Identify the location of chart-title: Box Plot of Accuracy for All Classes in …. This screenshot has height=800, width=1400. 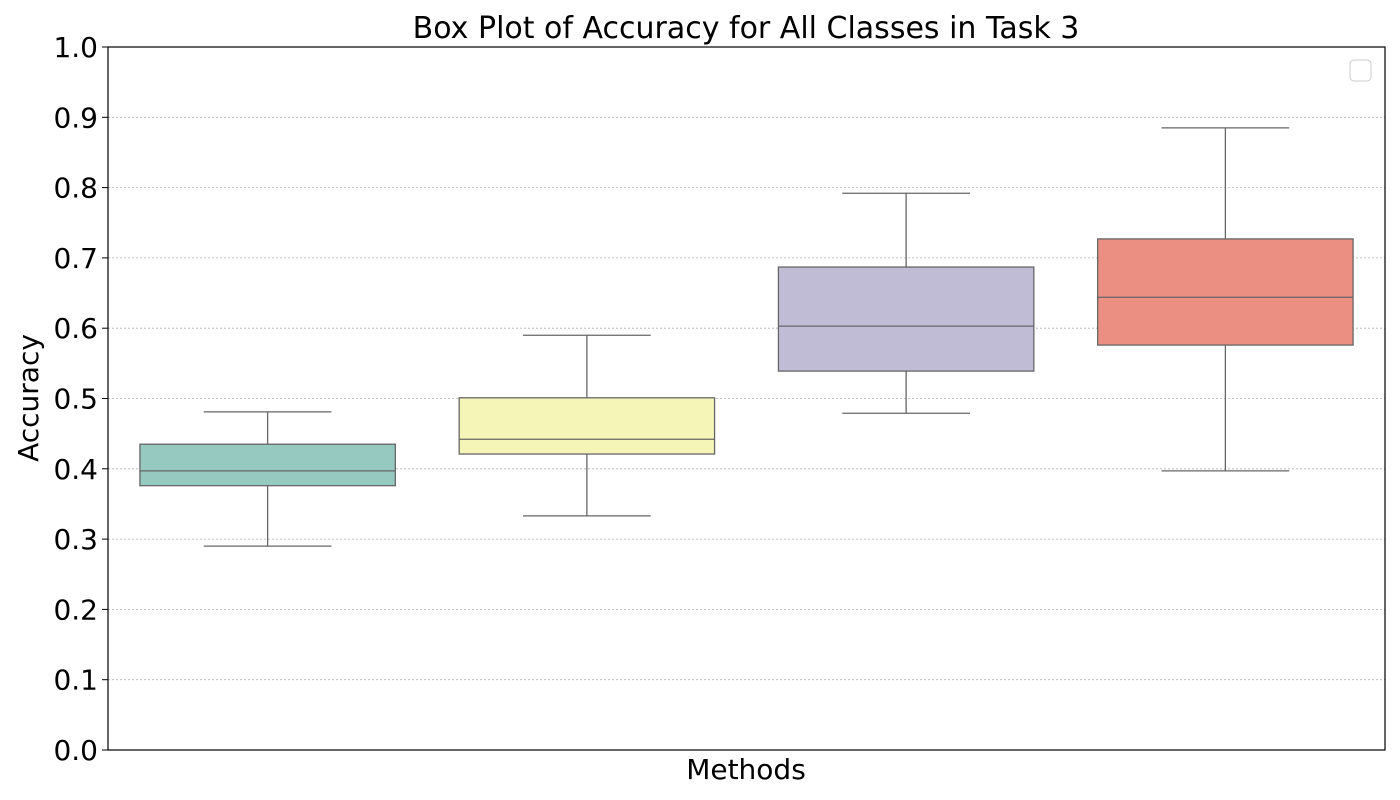
(746, 28).